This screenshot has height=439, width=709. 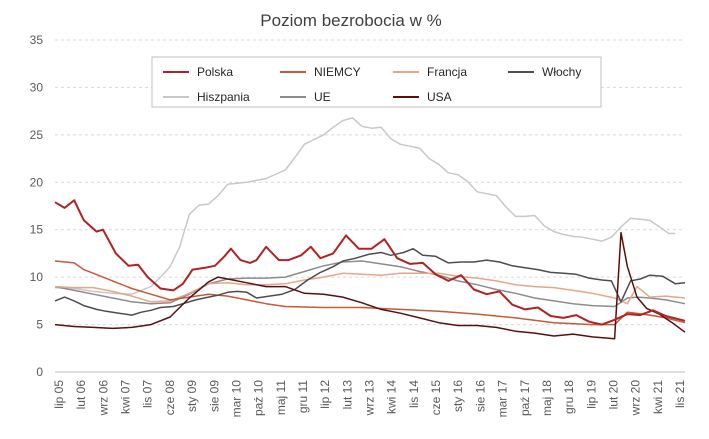 I want to click on x-tick-label: lut 13, so click(x=347, y=395).